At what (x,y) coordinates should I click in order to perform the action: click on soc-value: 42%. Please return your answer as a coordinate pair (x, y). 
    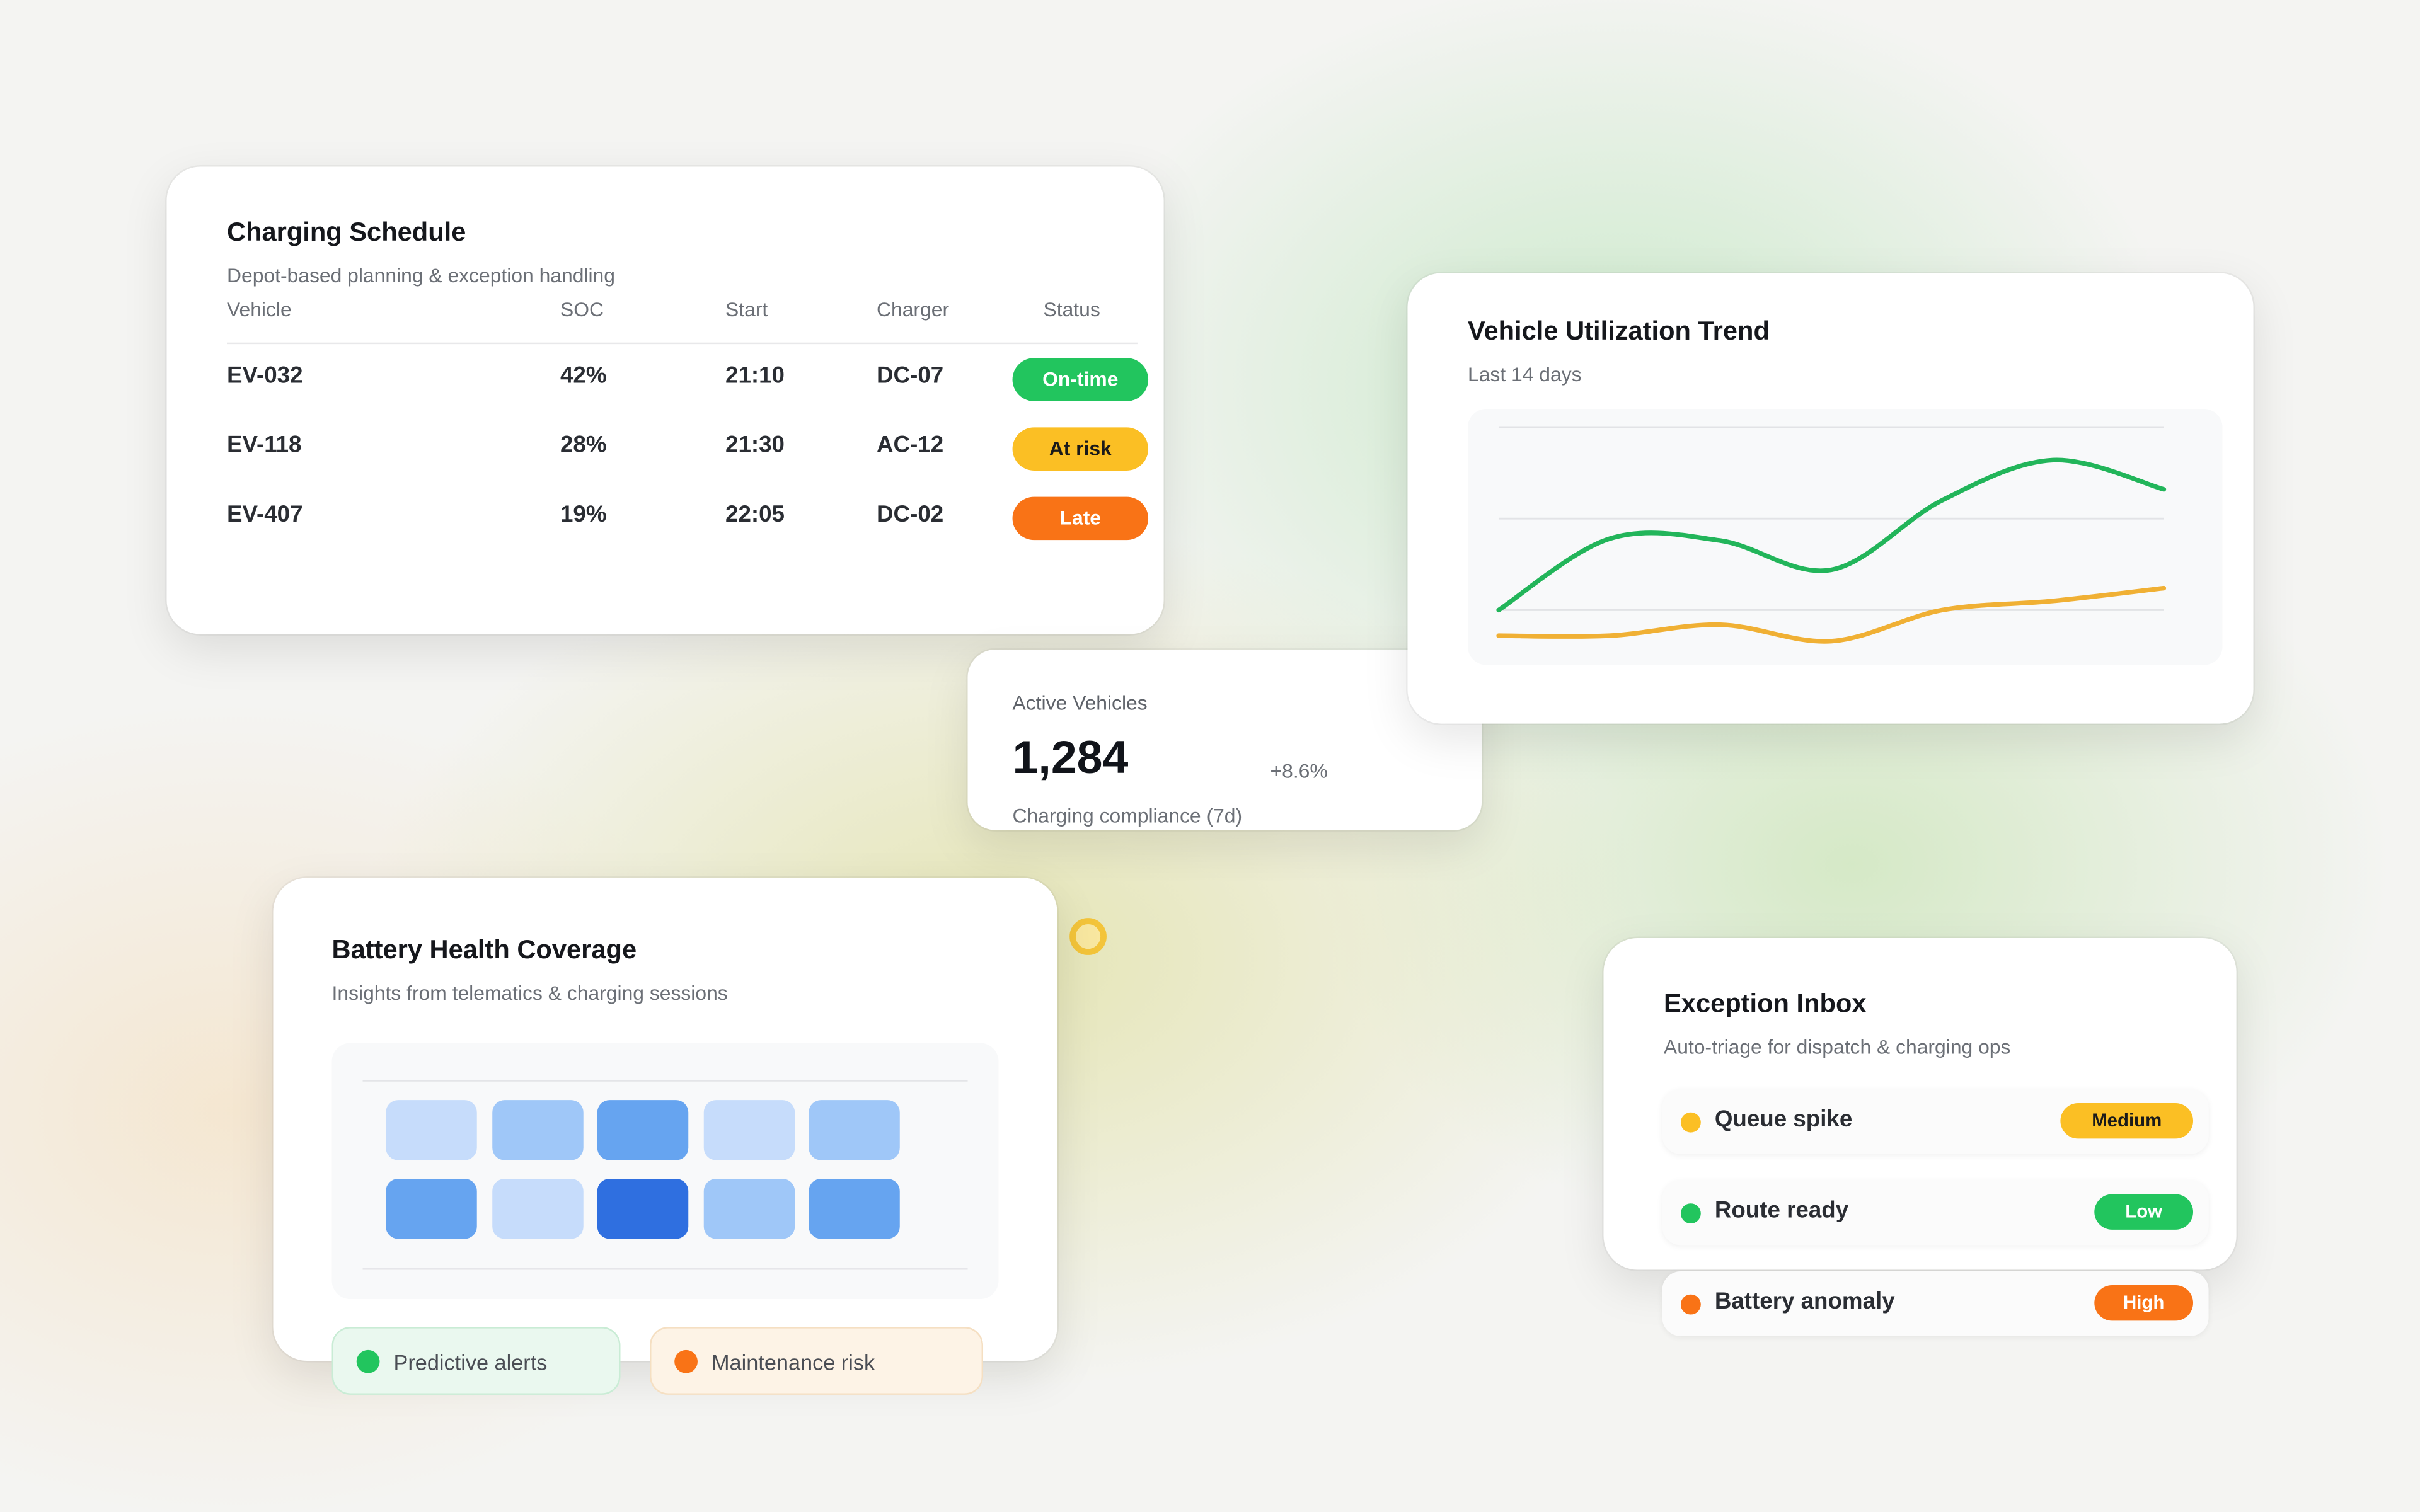
    Looking at the image, I should click on (584, 375).